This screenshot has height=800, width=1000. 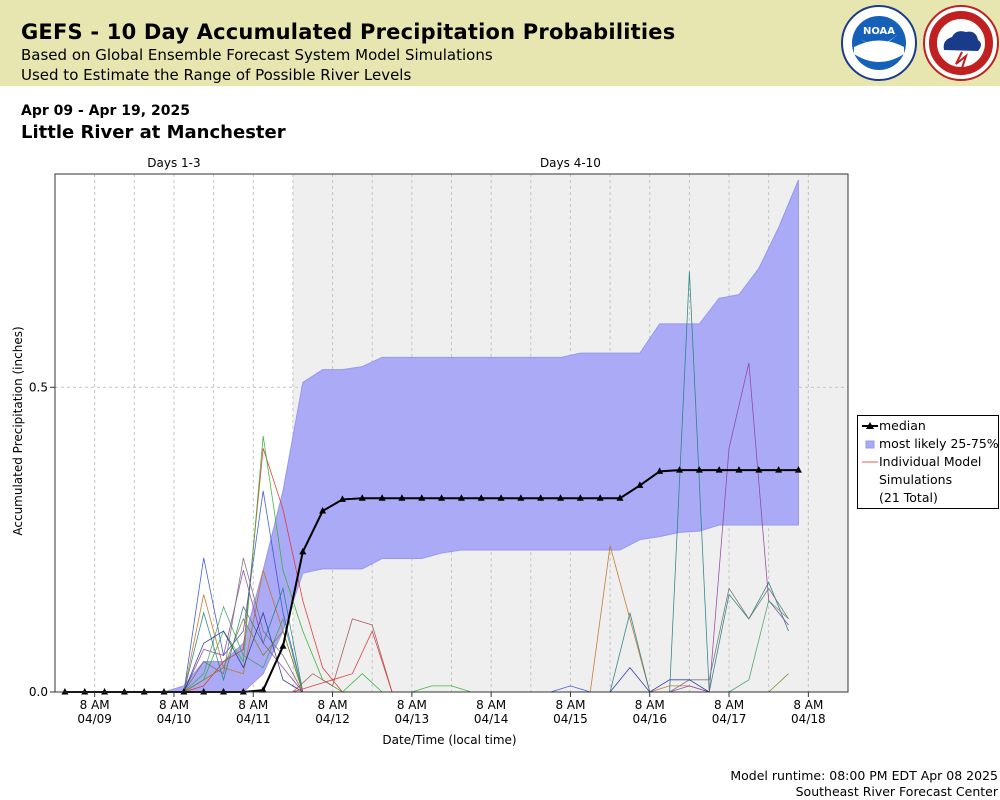 I want to click on legend-members-label-2: Simulations, so click(x=916, y=479).